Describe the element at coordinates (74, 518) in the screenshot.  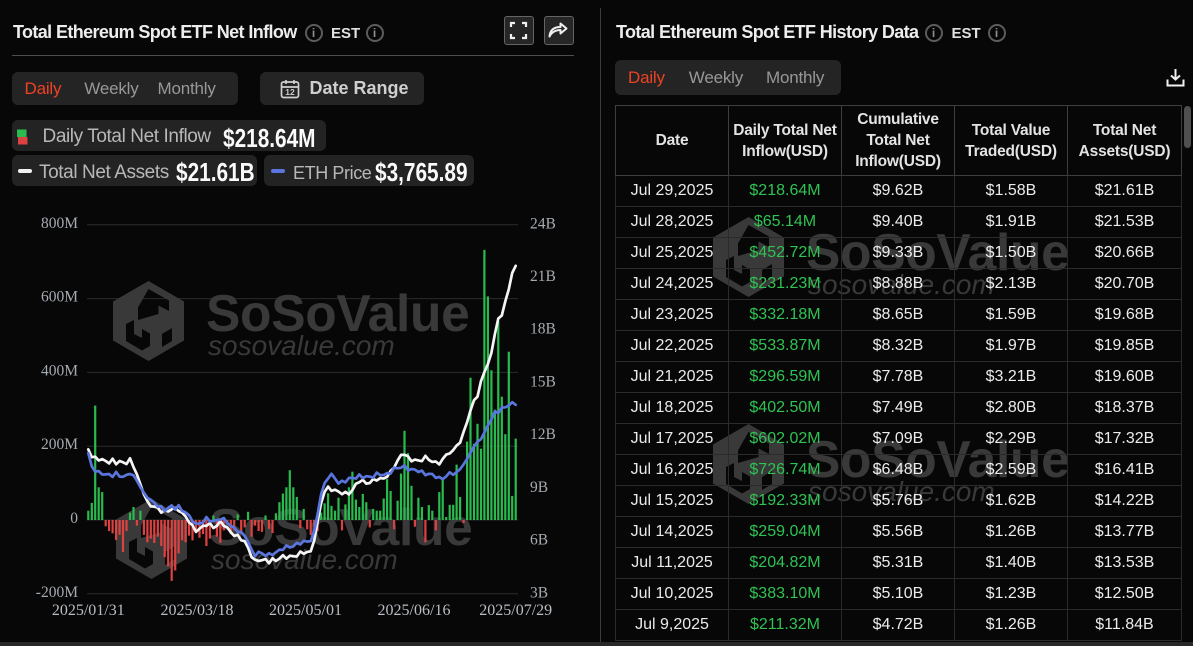
I see `svg-text: 0` at that location.